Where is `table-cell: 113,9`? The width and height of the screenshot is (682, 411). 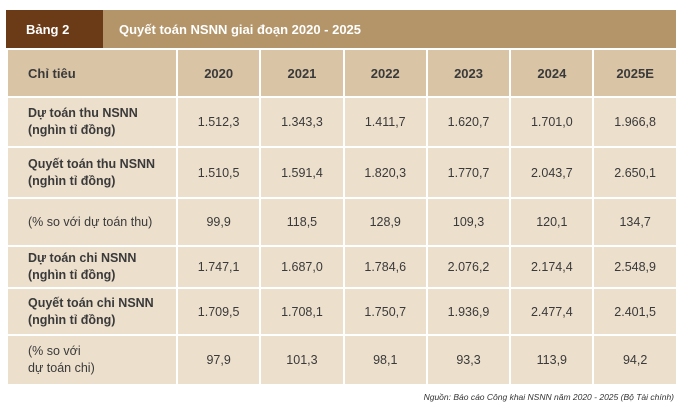
table-cell: 113,9 is located at coordinates (552, 360).